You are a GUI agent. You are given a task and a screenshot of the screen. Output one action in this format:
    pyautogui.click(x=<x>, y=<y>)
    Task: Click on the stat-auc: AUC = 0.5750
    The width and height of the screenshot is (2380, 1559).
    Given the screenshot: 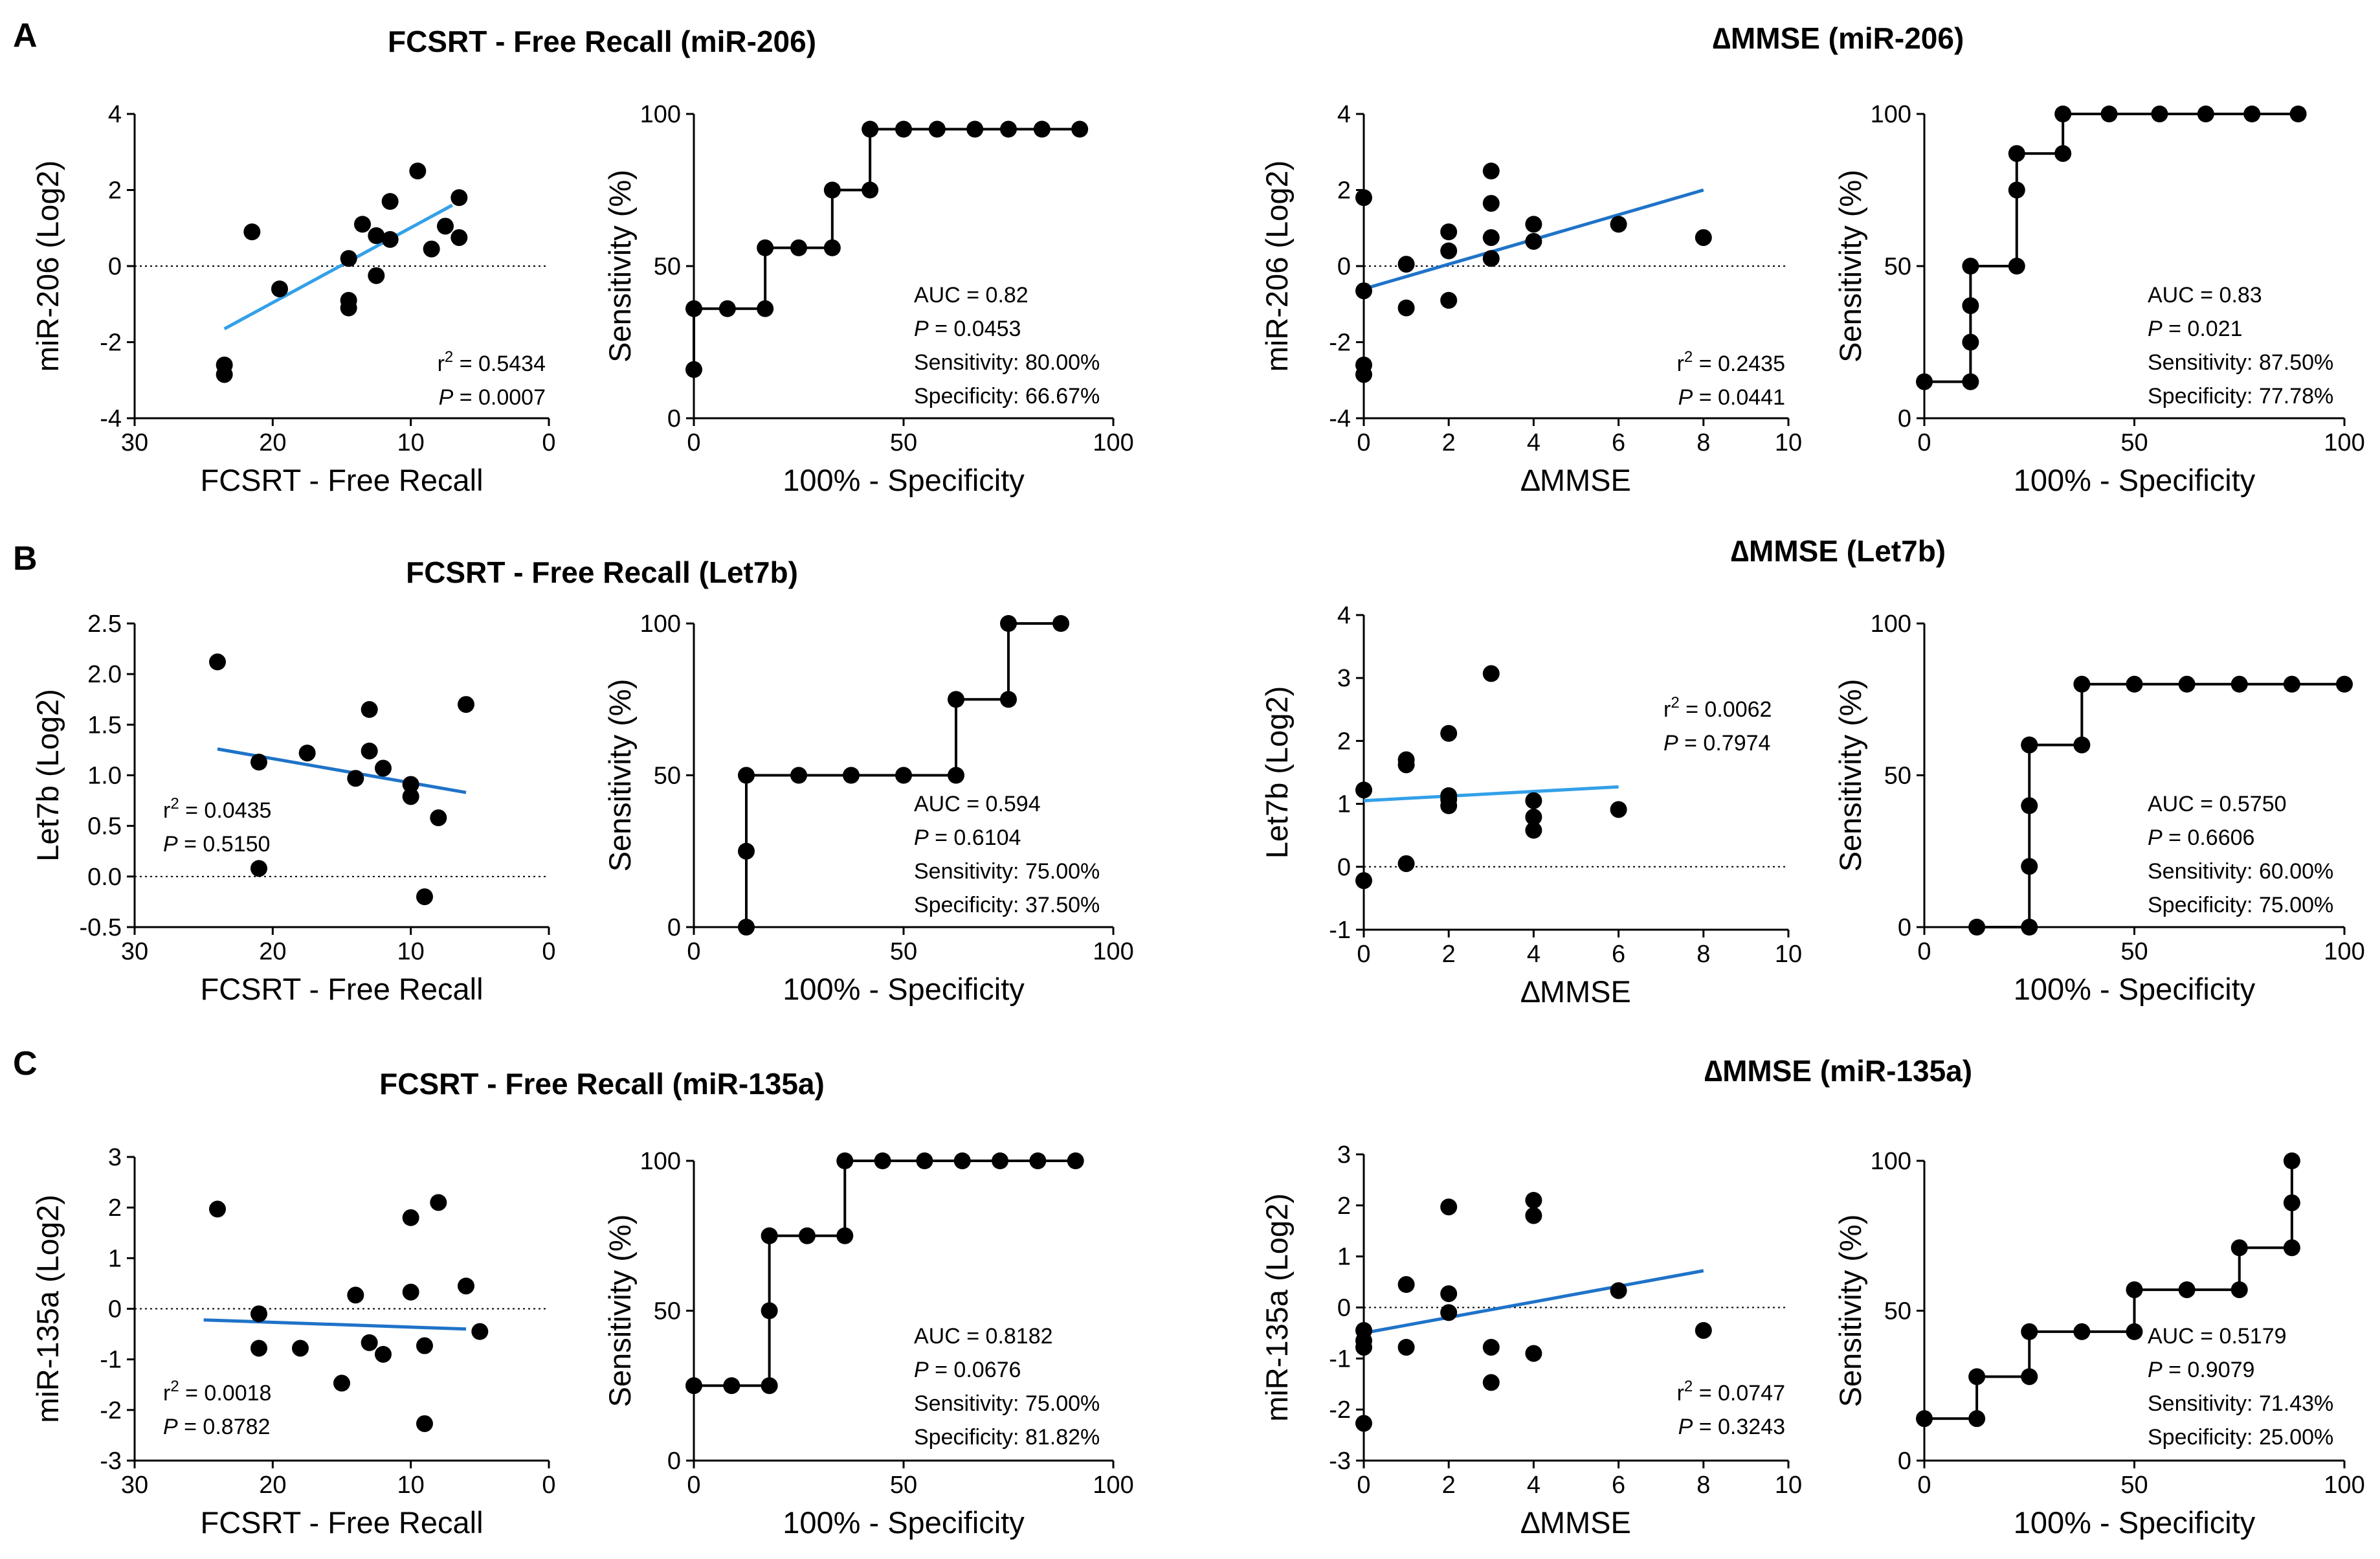 What is the action you would take?
    pyautogui.click(x=2217, y=804)
    